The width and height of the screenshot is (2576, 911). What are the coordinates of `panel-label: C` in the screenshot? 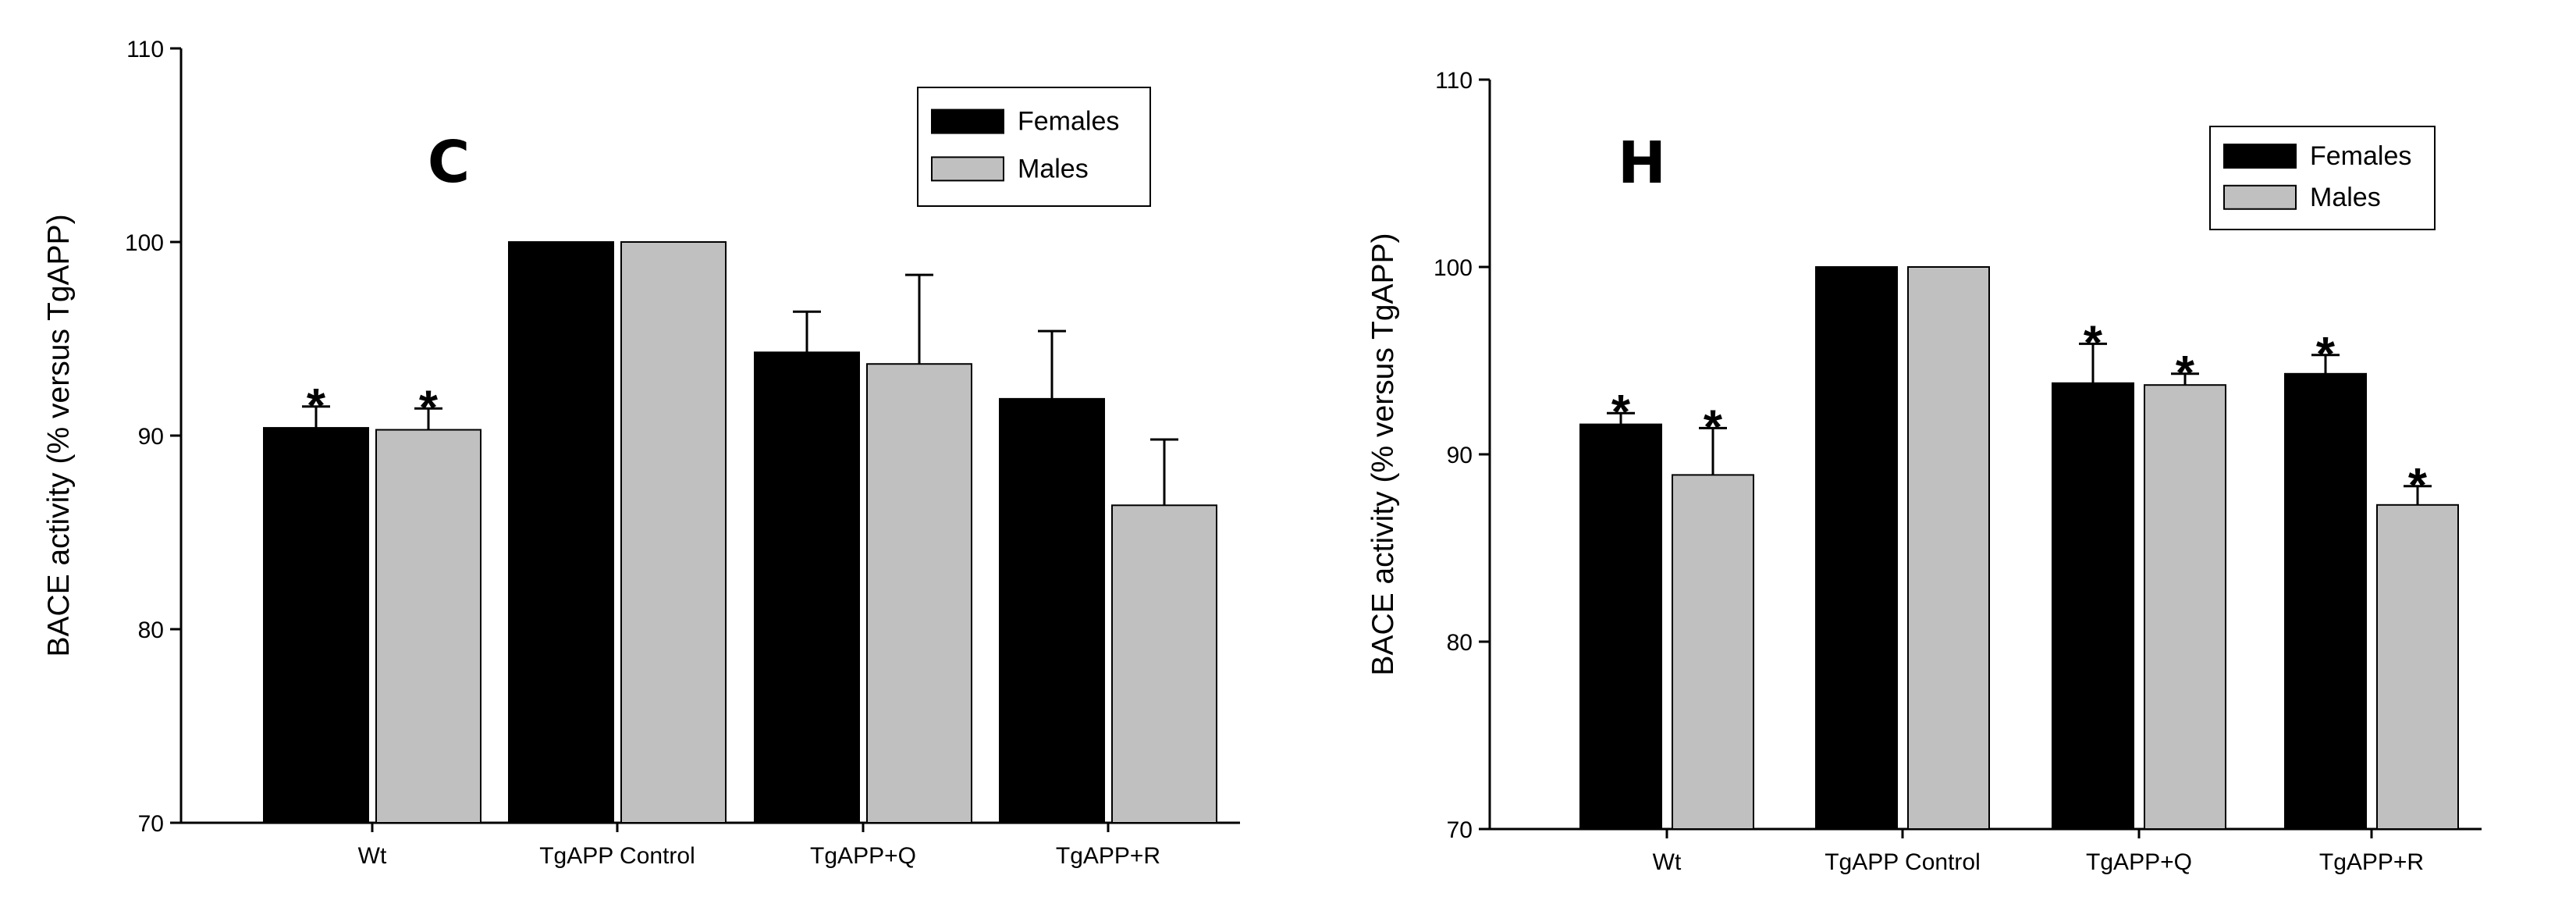 It's located at (449, 162).